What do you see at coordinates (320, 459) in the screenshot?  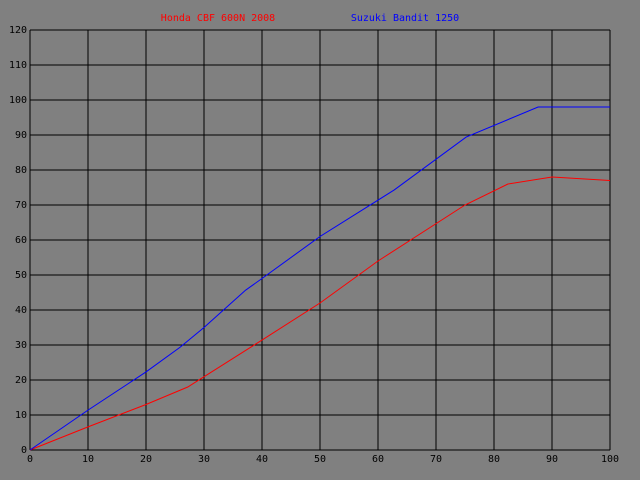 I see `x-tick-label: 50` at bounding box center [320, 459].